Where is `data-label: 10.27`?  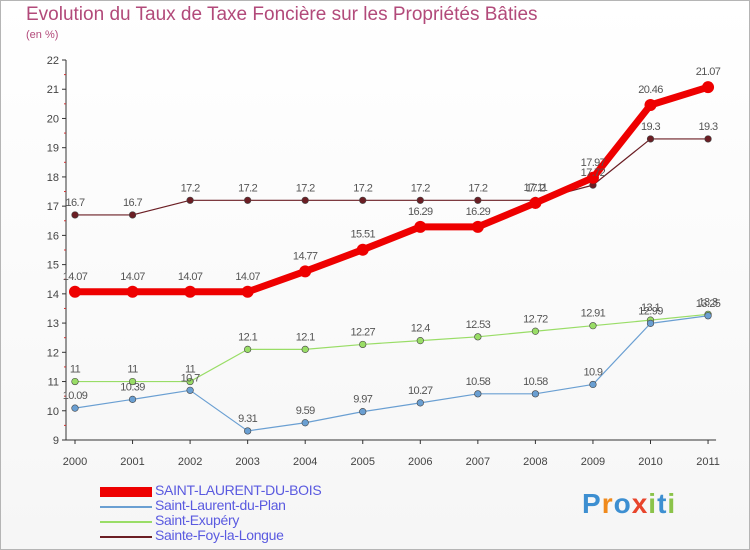
data-label: 10.27 is located at coordinates (420, 391).